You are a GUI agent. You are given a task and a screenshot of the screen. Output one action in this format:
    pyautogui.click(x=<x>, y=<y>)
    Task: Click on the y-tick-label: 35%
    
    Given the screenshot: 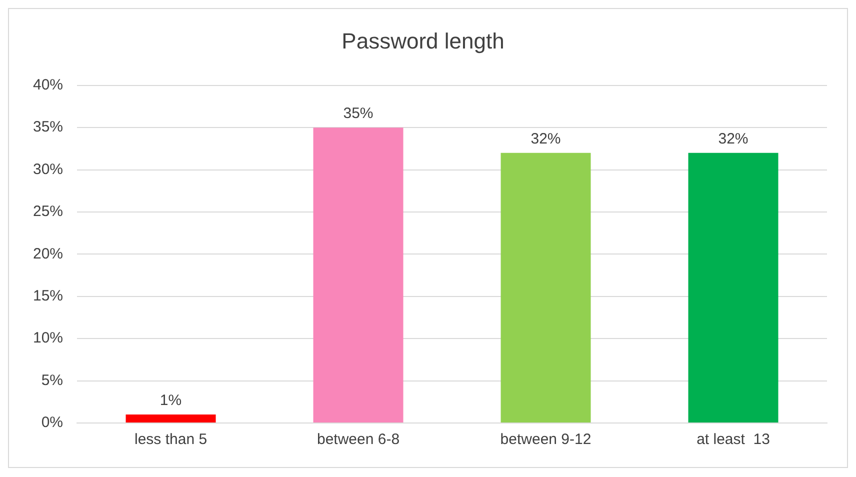 What is the action you would take?
    pyautogui.click(x=48, y=127)
    